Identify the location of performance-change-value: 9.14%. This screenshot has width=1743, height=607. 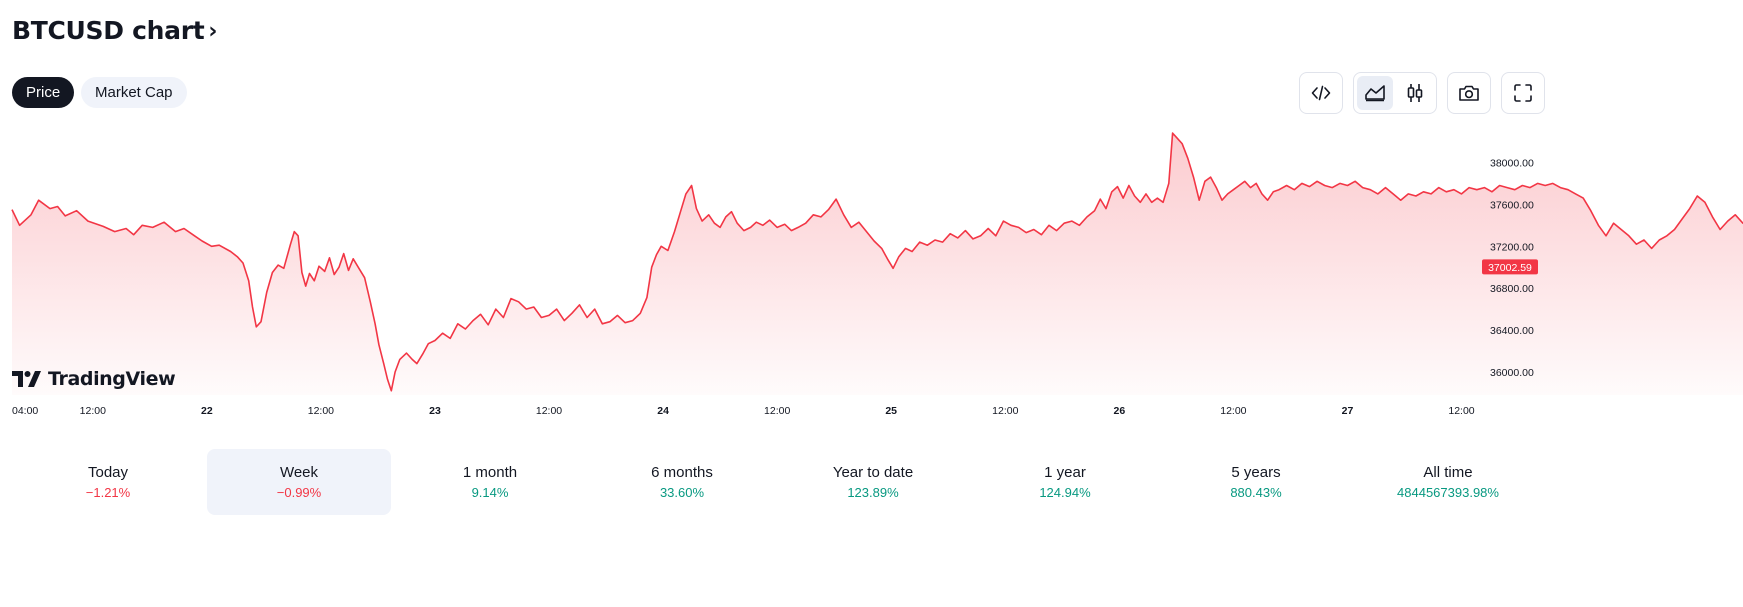
(490, 492).